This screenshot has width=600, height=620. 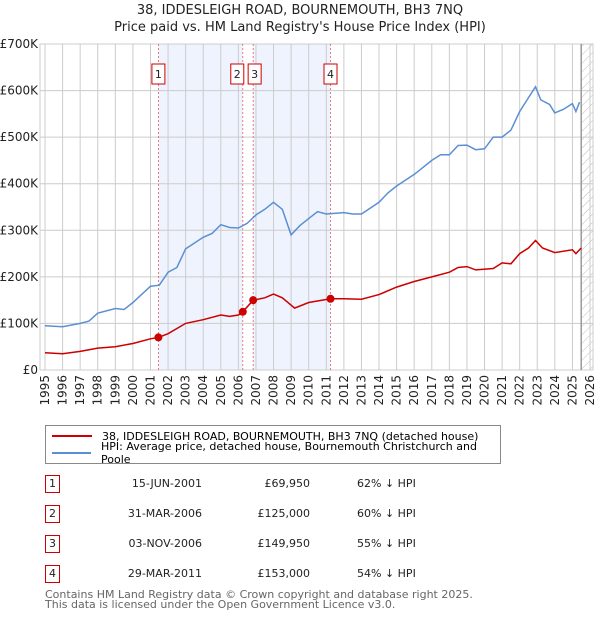 What do you see at coordinates (98, 390) in the screenshot?
I see `x-tick-label: 1998` at bounding box center [98, 390].